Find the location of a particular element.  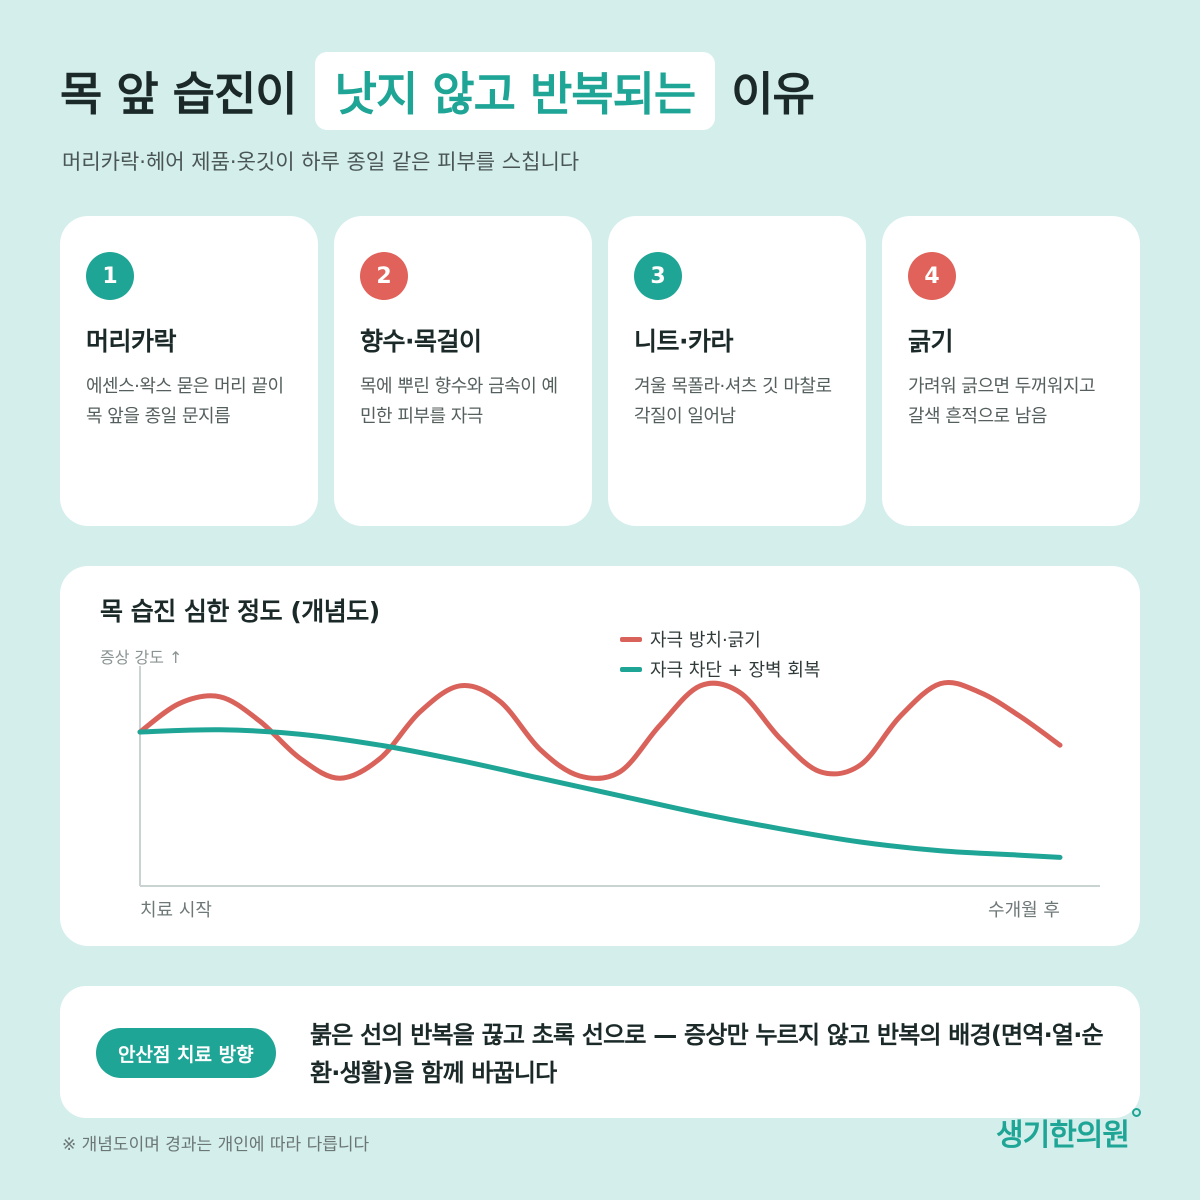

chart-legend: 자극 방치·긁기 자극 차단 + 장벽 회복 is located at coordinates (720, 654).